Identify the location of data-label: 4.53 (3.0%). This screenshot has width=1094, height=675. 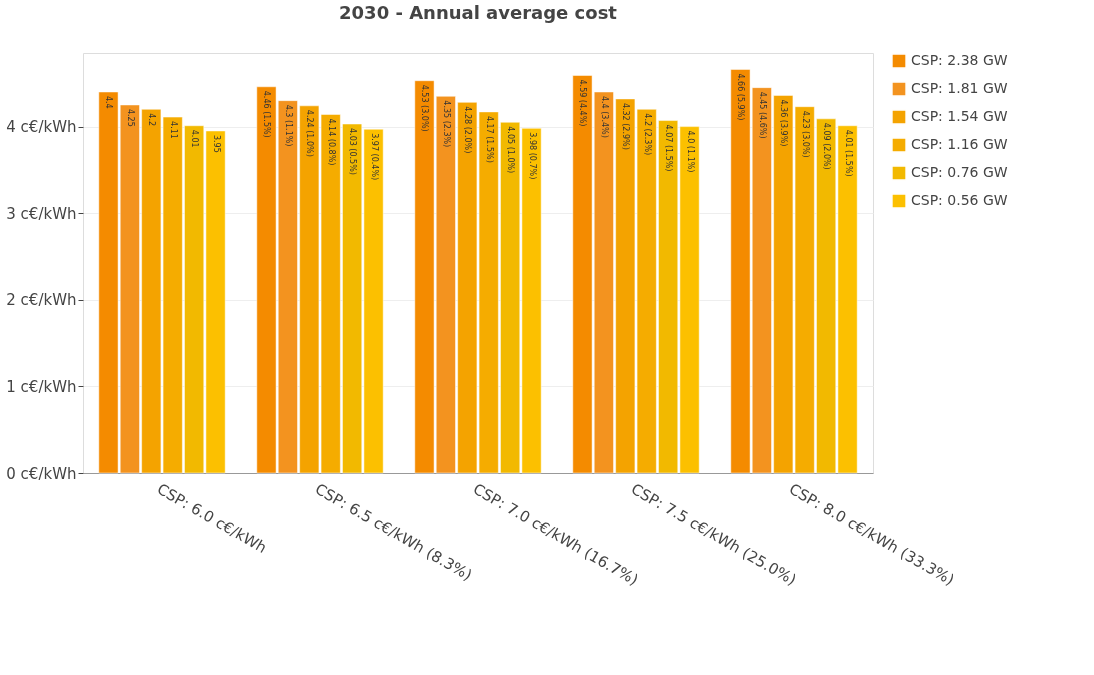
(425, 108).